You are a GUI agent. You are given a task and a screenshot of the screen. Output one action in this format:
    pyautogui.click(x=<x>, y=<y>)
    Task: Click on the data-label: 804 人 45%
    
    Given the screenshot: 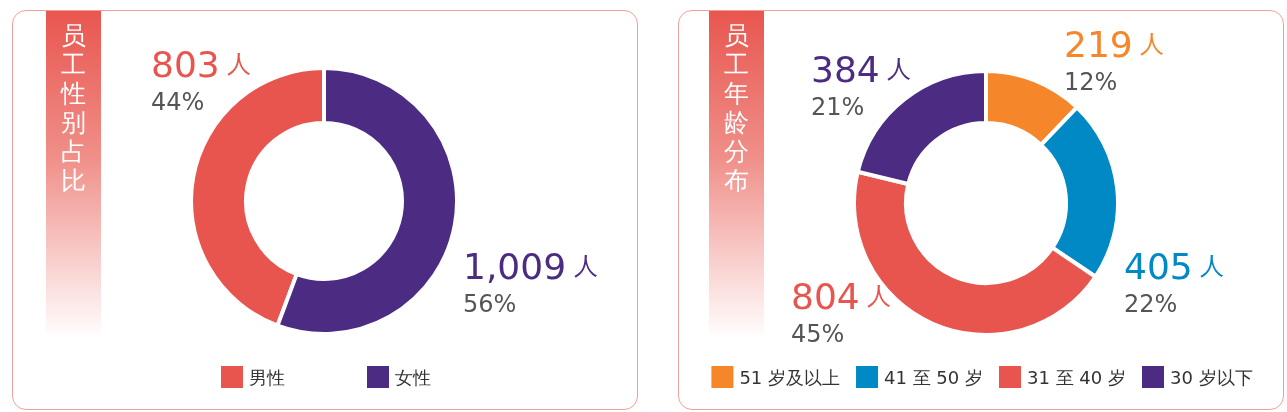 What is the action you would take?
    pyautogui.click(x=841, y=311)
    